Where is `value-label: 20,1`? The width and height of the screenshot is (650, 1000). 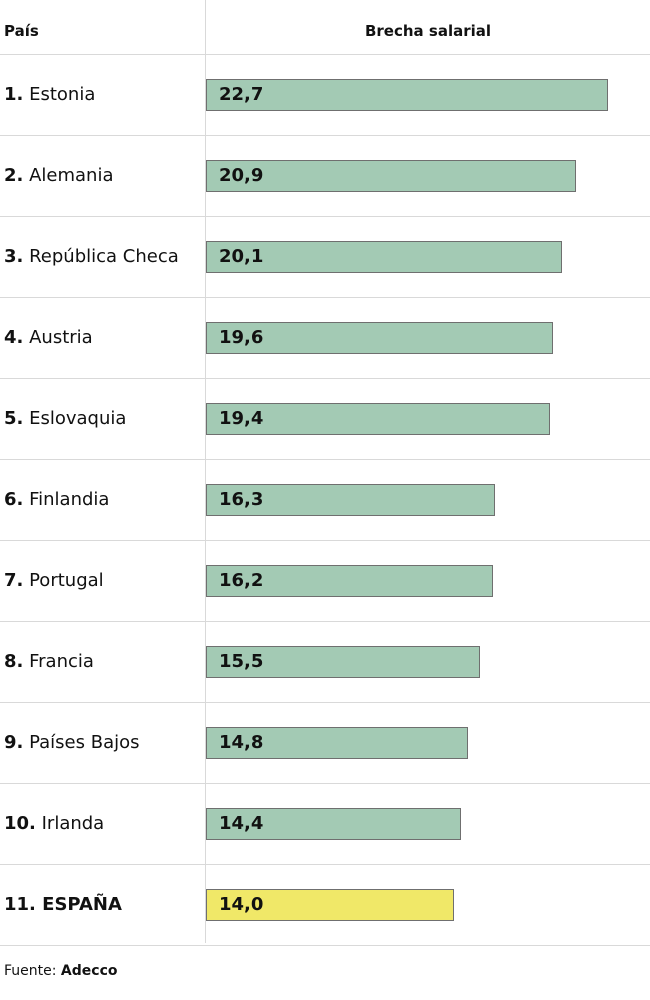
value-label: 20,1 is located at coordinates (241, 256).